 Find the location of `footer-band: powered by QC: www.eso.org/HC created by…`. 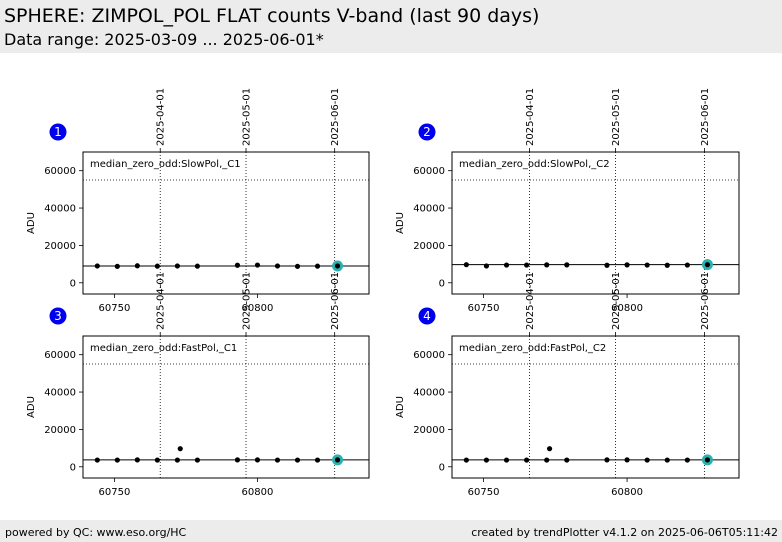

footer-band: powered by QC: www.eso.org/HC created by… is located at coordinates (391, 531).